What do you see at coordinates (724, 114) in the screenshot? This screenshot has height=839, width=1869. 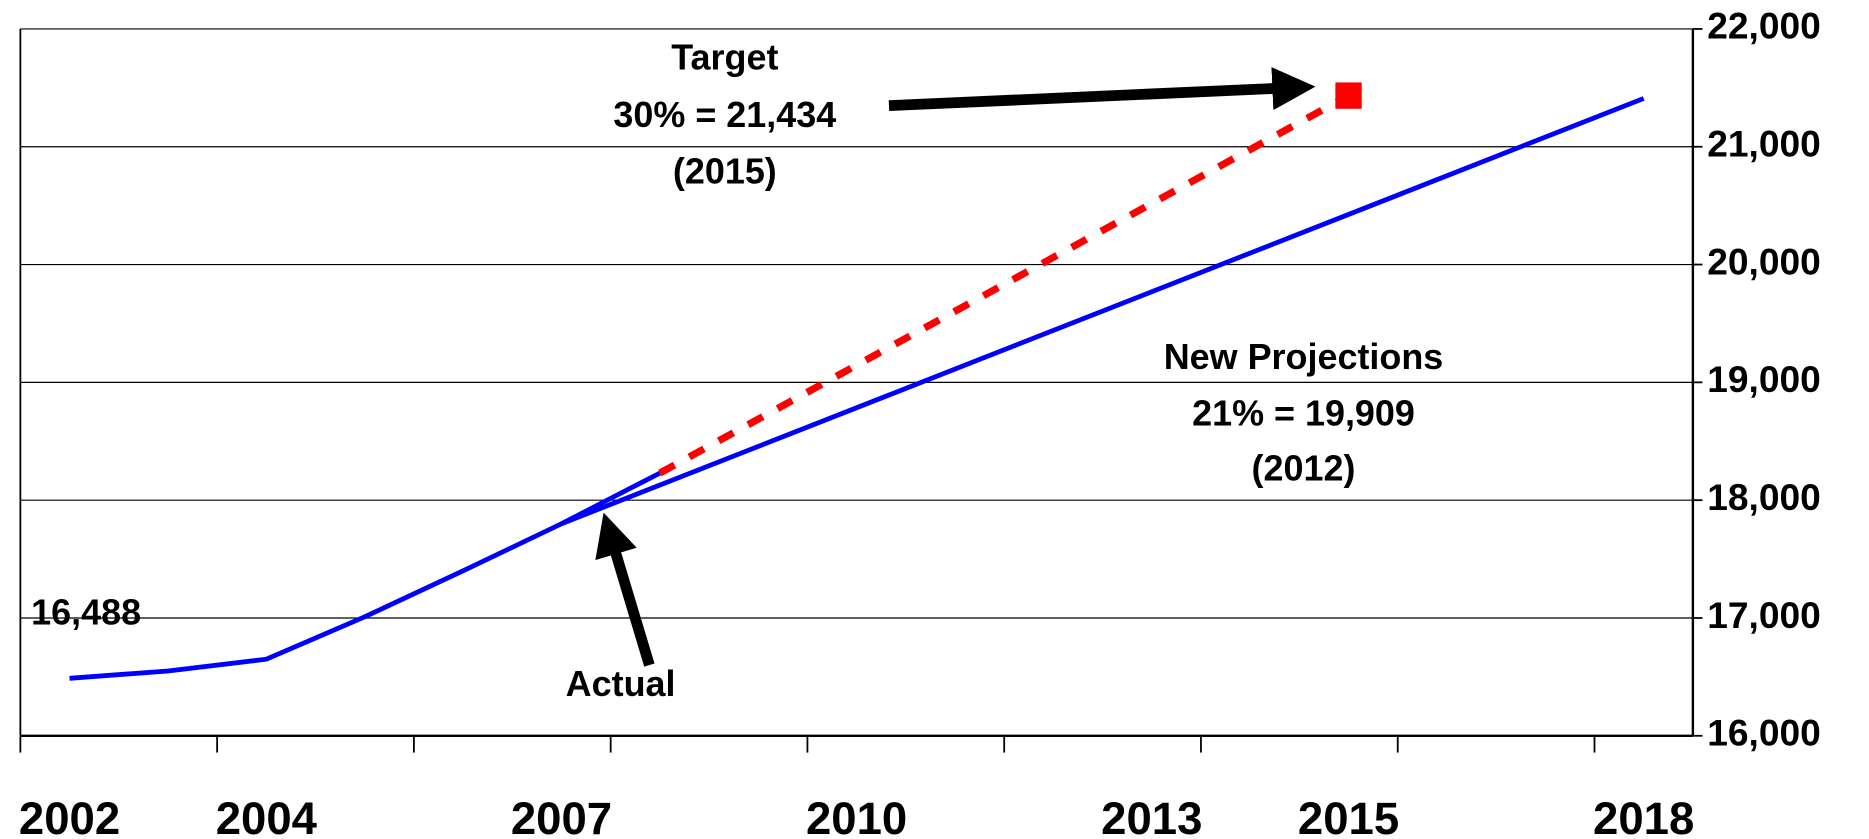 I see `annotation: 30% = 21,434` at bounding box center [724, 114].